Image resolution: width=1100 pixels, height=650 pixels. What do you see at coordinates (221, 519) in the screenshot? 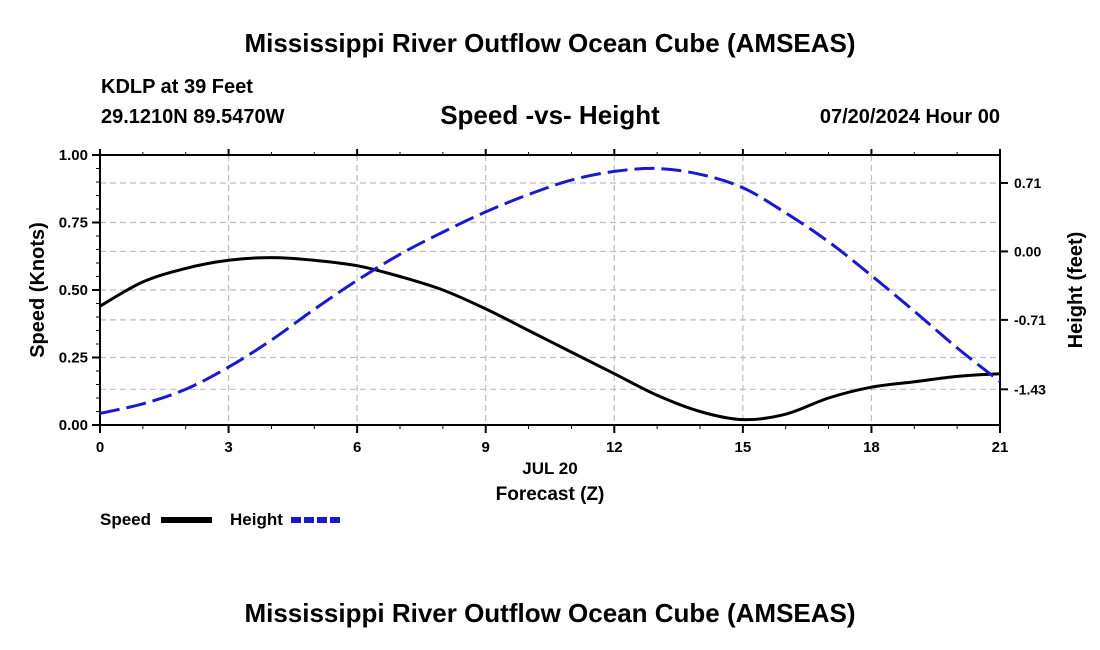
I see `legend: Speed Height` at bounding box center [221, 519].